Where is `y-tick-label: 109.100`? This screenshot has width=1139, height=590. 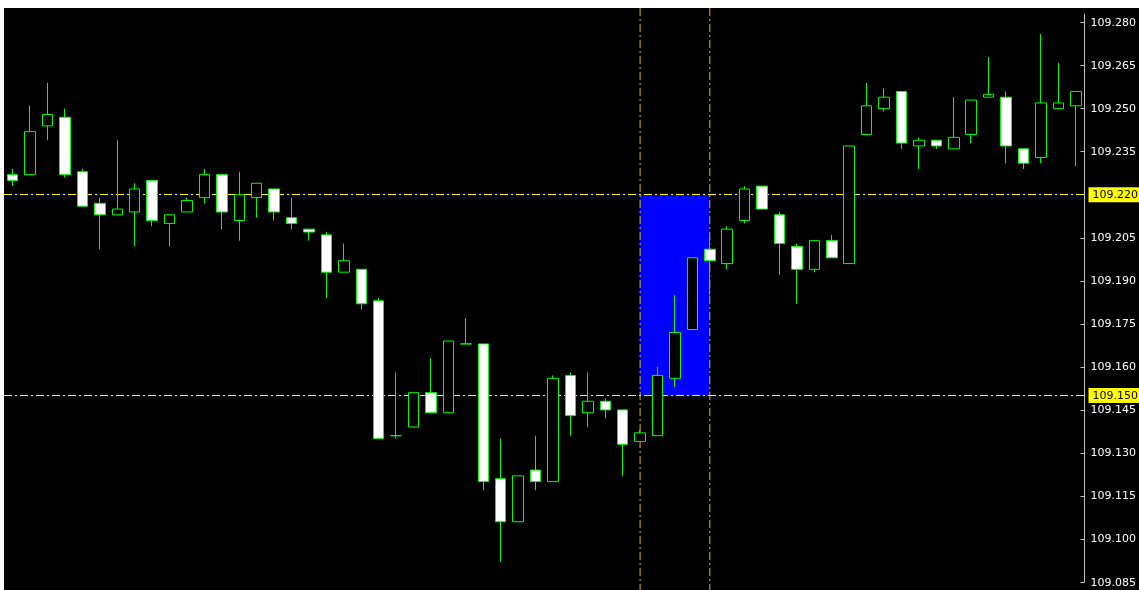
y-tick-label: 109.100 is located at coordinates (1113, 539).